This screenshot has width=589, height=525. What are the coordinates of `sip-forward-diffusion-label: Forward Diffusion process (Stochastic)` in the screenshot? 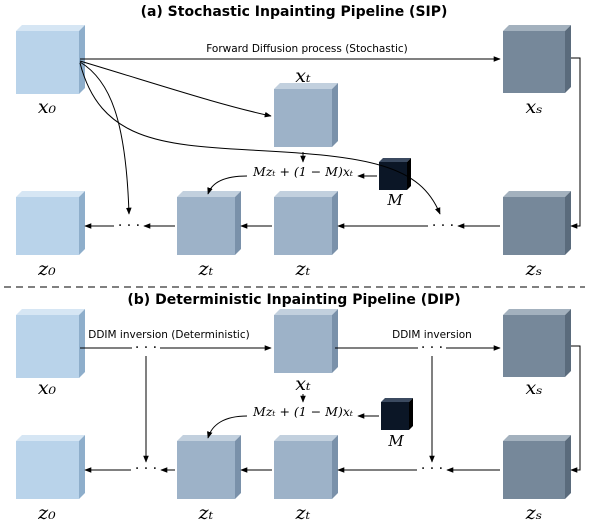 It's located at (306, 49).